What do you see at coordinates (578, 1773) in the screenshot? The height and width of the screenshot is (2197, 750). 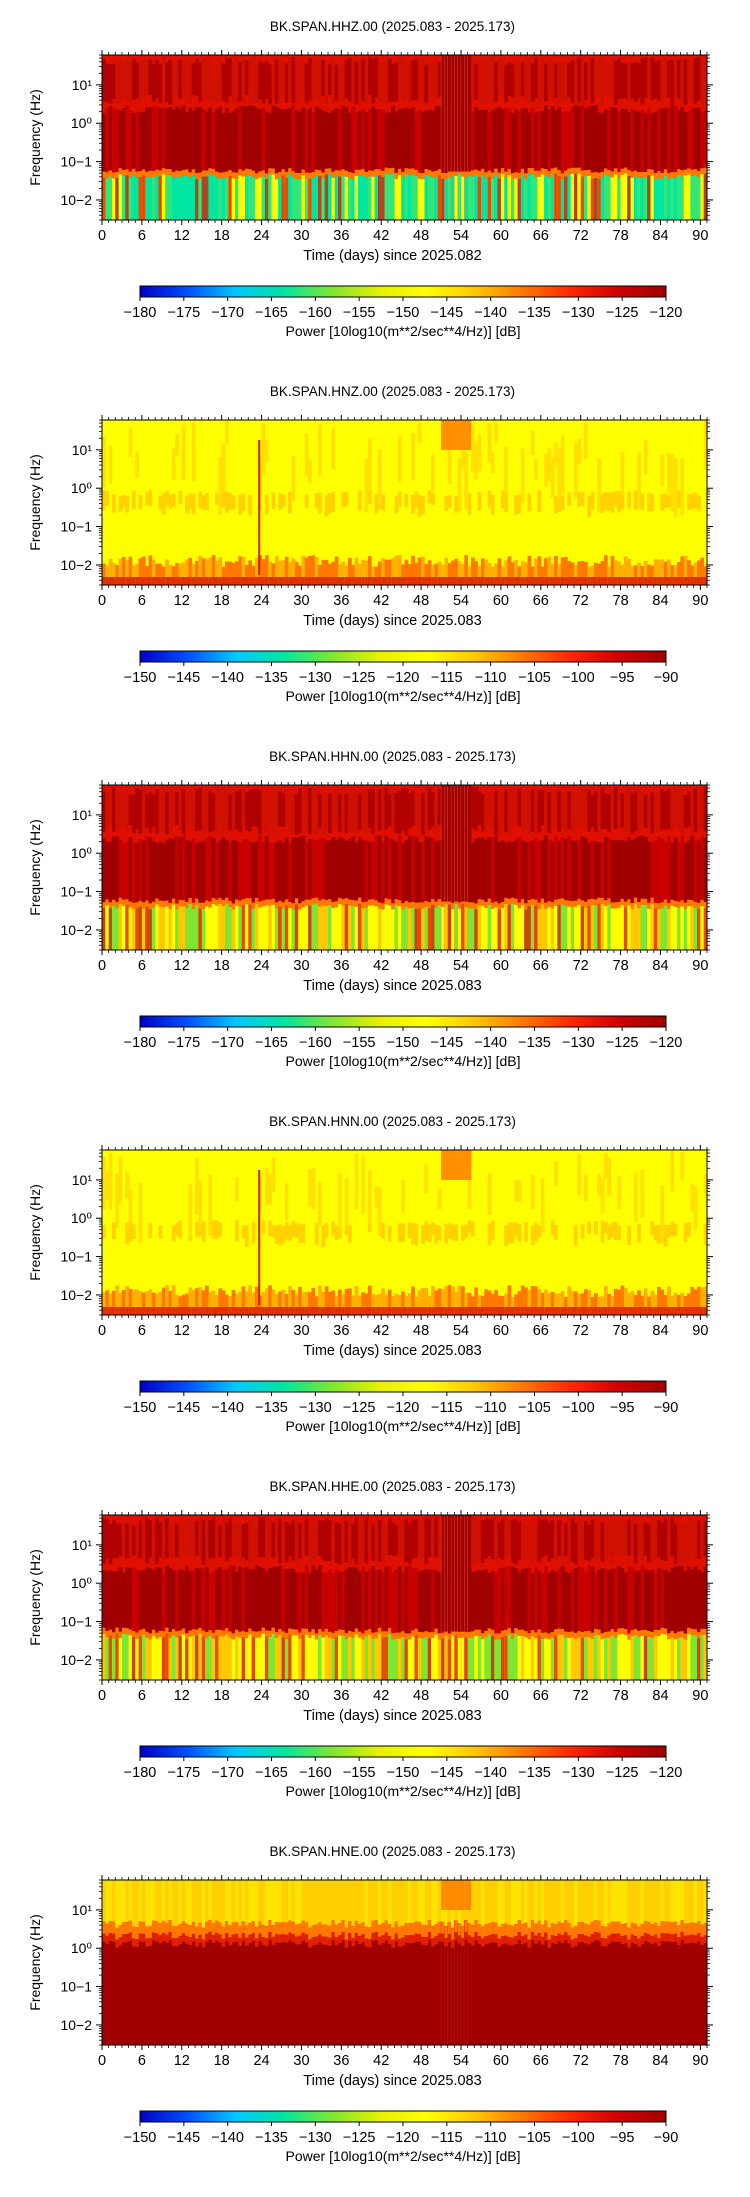 I see `colorbar-tick-label: −130` at bounding box center [578, 1773].